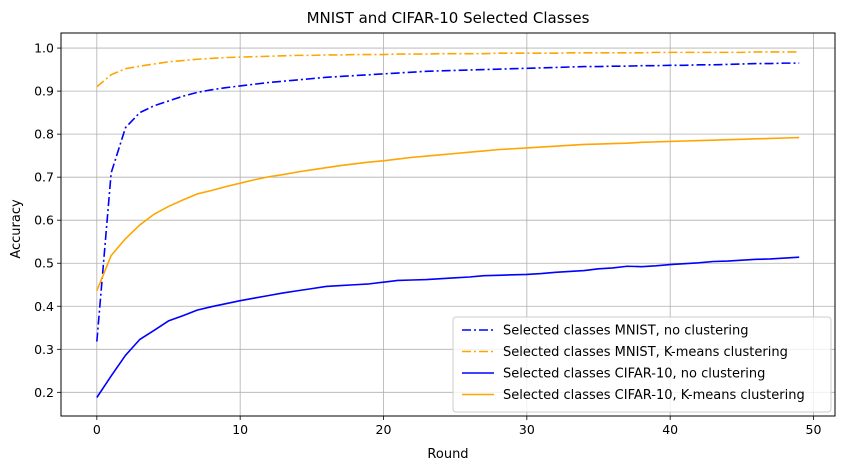 This screenshot has height=470, width=846. What do you see at coordinates (44, 220) in the screenshot?
I see `y-tick-label: 0.6` at bounding box center [44, 220].